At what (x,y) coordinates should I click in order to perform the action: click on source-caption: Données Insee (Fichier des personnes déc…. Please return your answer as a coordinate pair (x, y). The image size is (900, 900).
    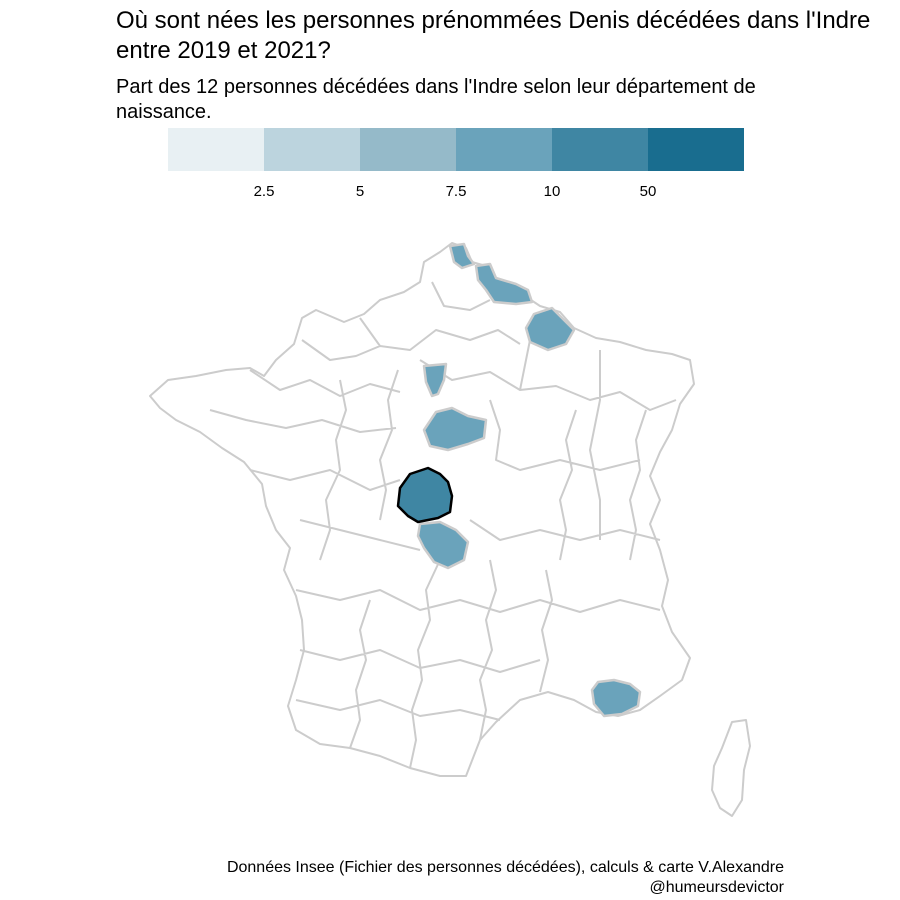
    Looking at the image, I should click on (505, 877).